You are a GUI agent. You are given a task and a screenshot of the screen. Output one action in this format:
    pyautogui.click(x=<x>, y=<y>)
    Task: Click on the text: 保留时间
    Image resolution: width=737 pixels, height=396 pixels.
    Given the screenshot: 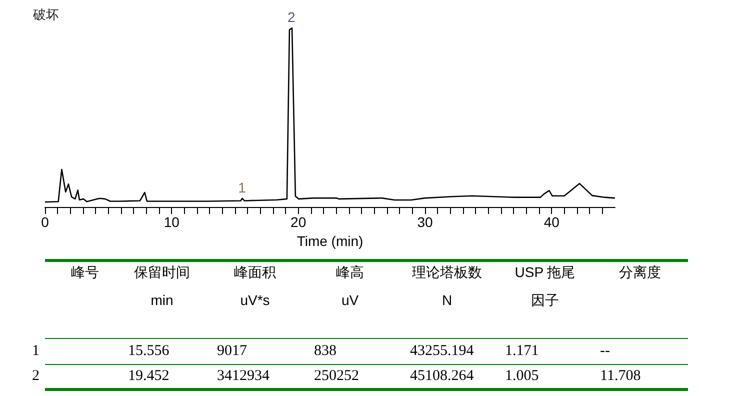 What is the action you would take?
    pyautogui.click(x=162, y=273)
    